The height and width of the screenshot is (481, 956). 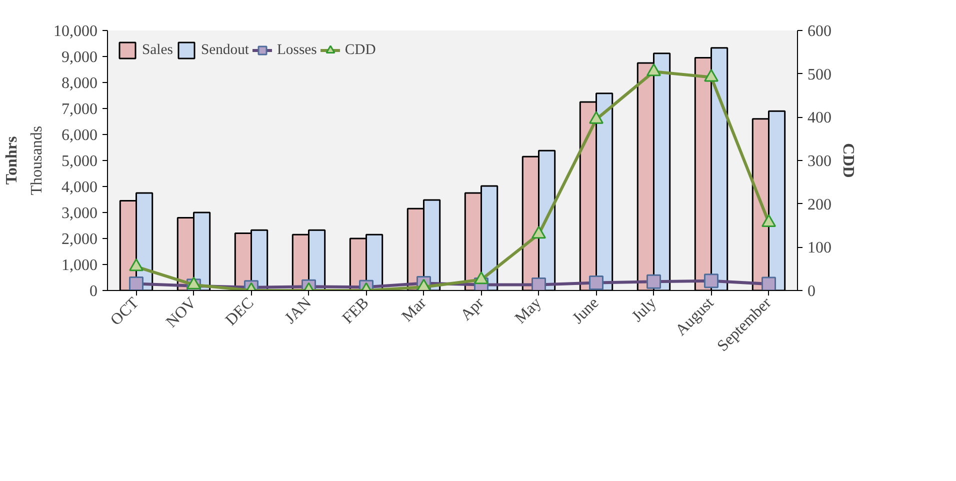 I want to click on legend-label: Sendout, so click(x=224, y=50).